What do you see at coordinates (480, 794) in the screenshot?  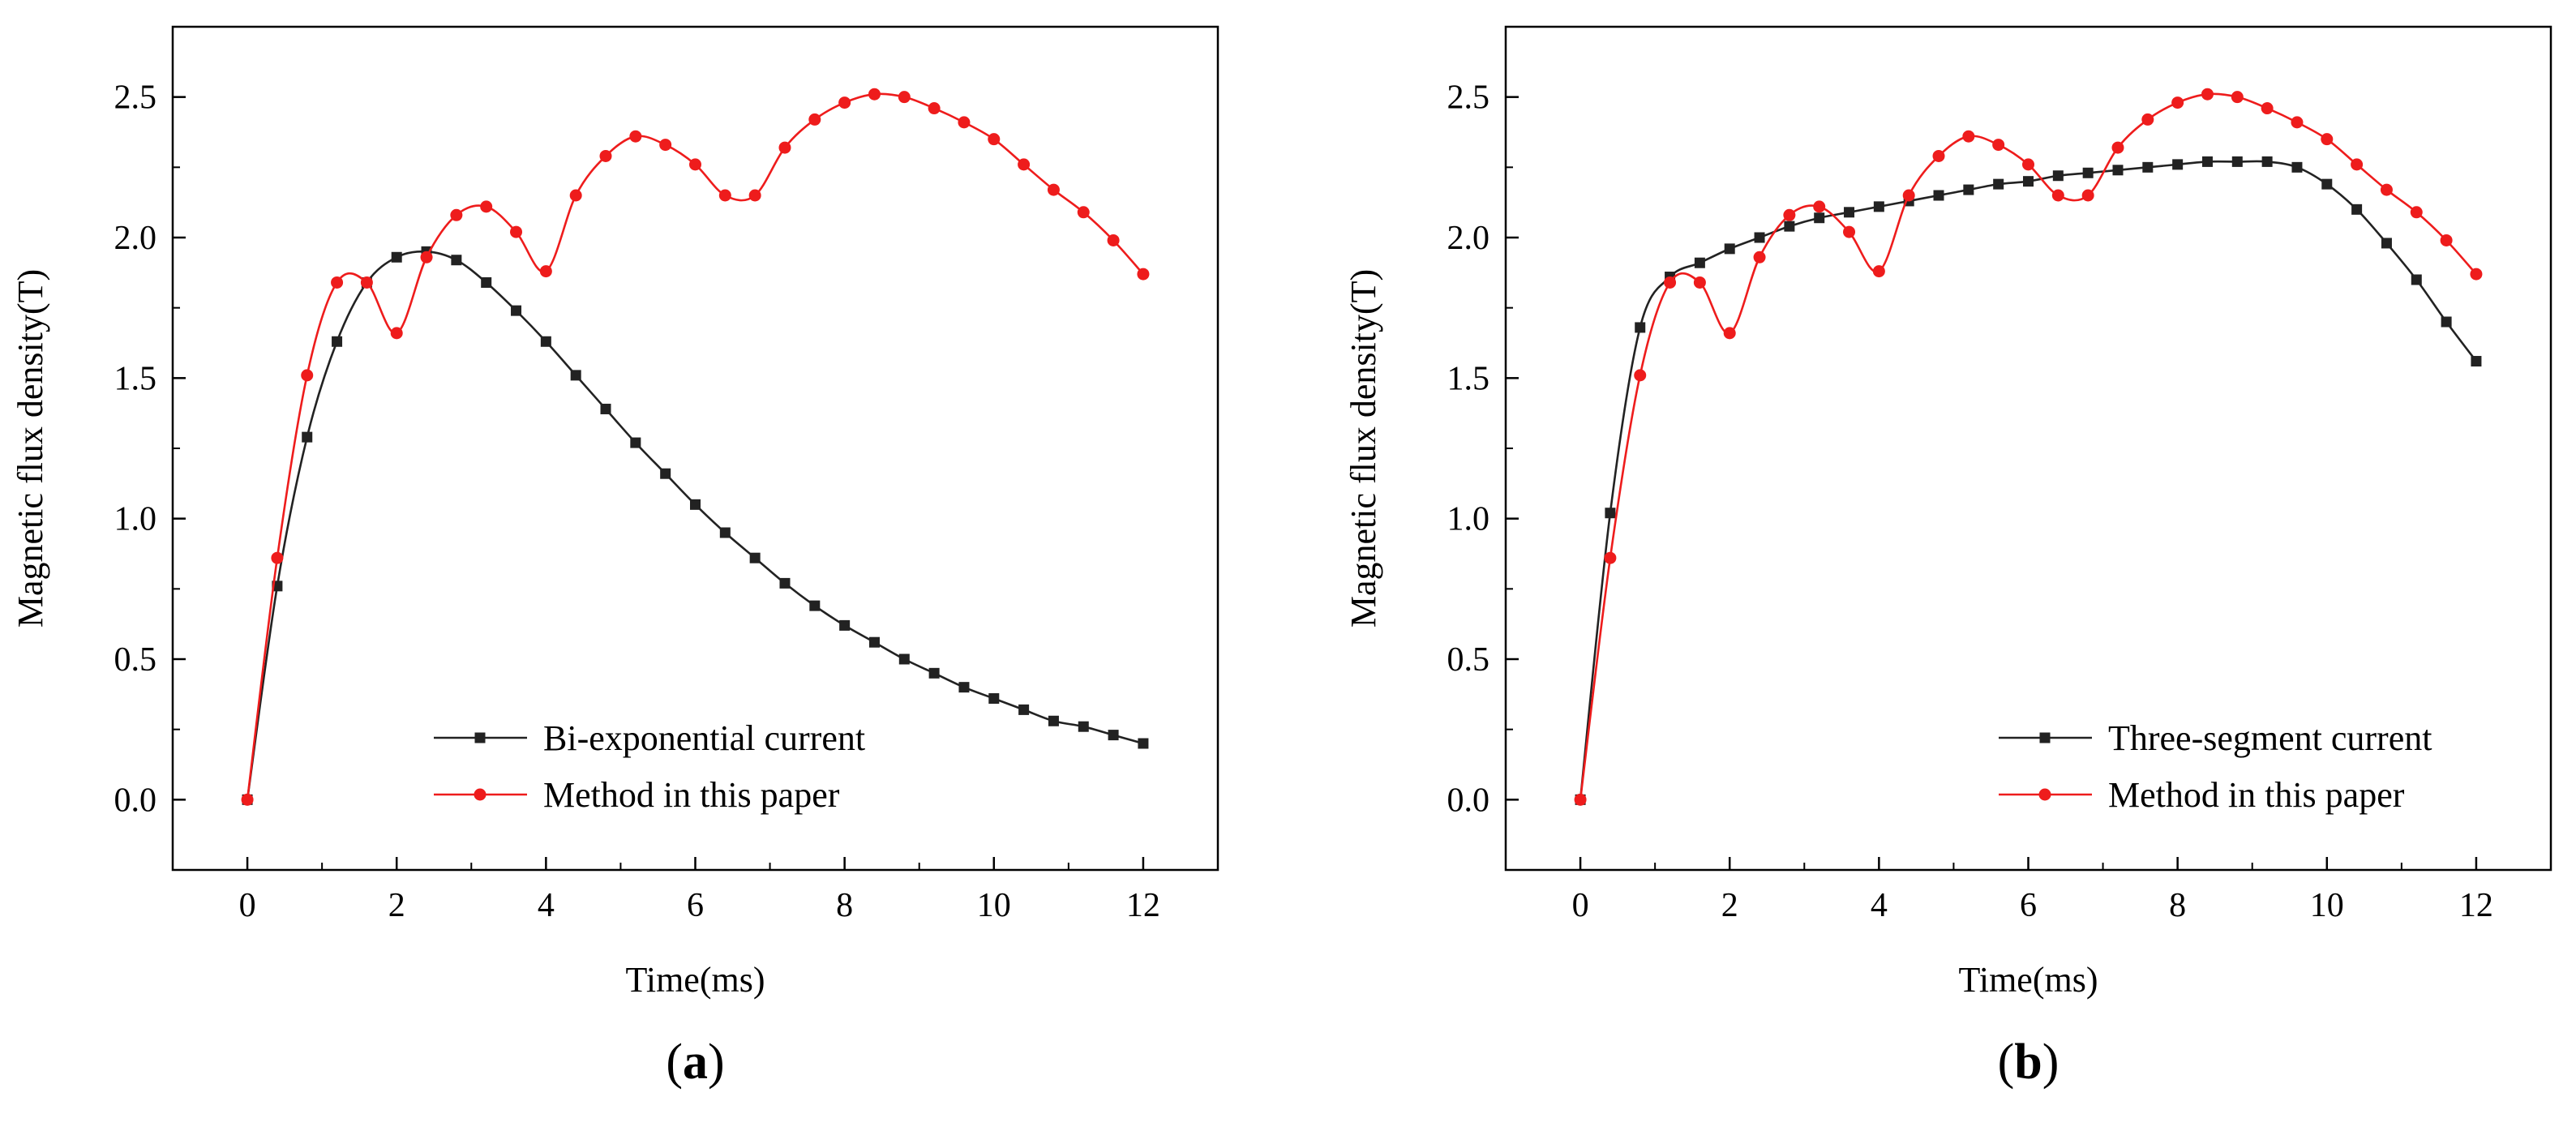 I see `legend-marker-circle` at bounding box center [480, 794].